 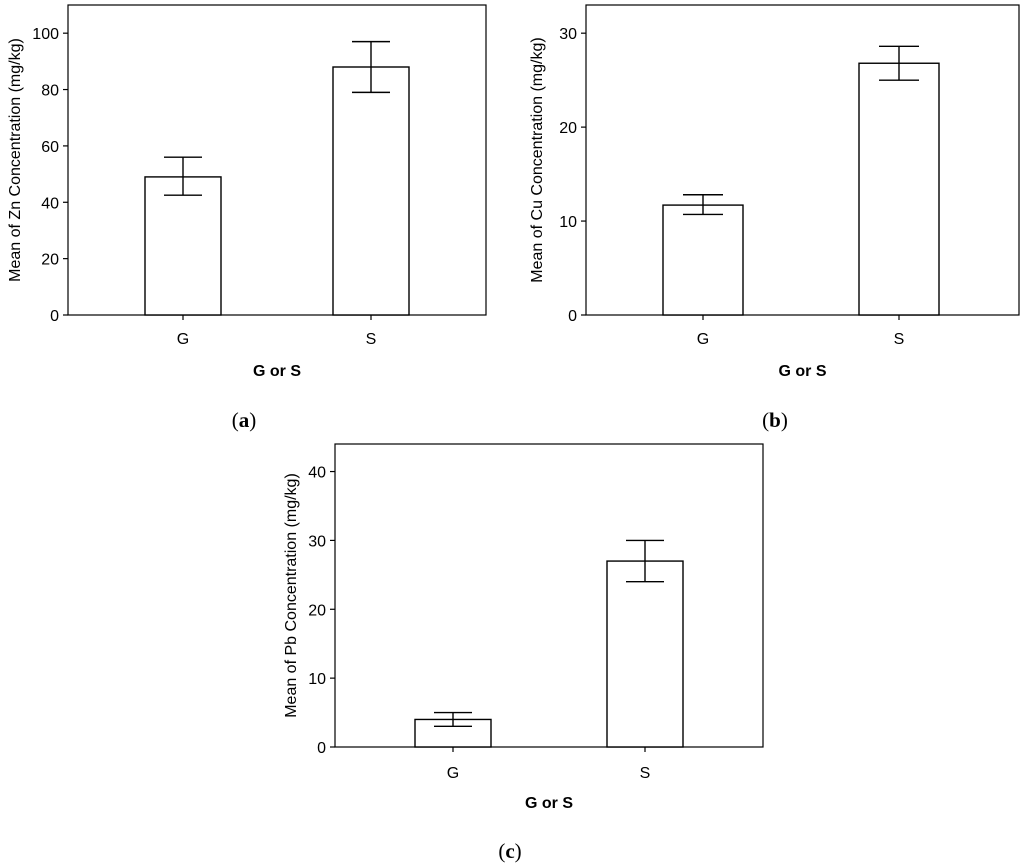 I want to click on panel-label-letter: c, so click(x=509, y=851).